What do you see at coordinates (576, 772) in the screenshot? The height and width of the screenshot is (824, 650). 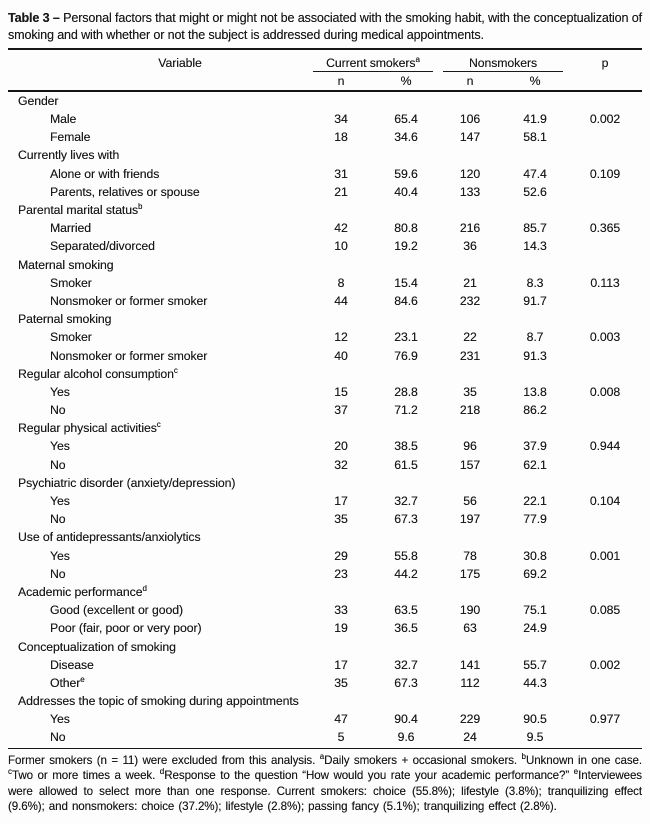 I see `footnote-mark: e` at bounding box center [576, 772].